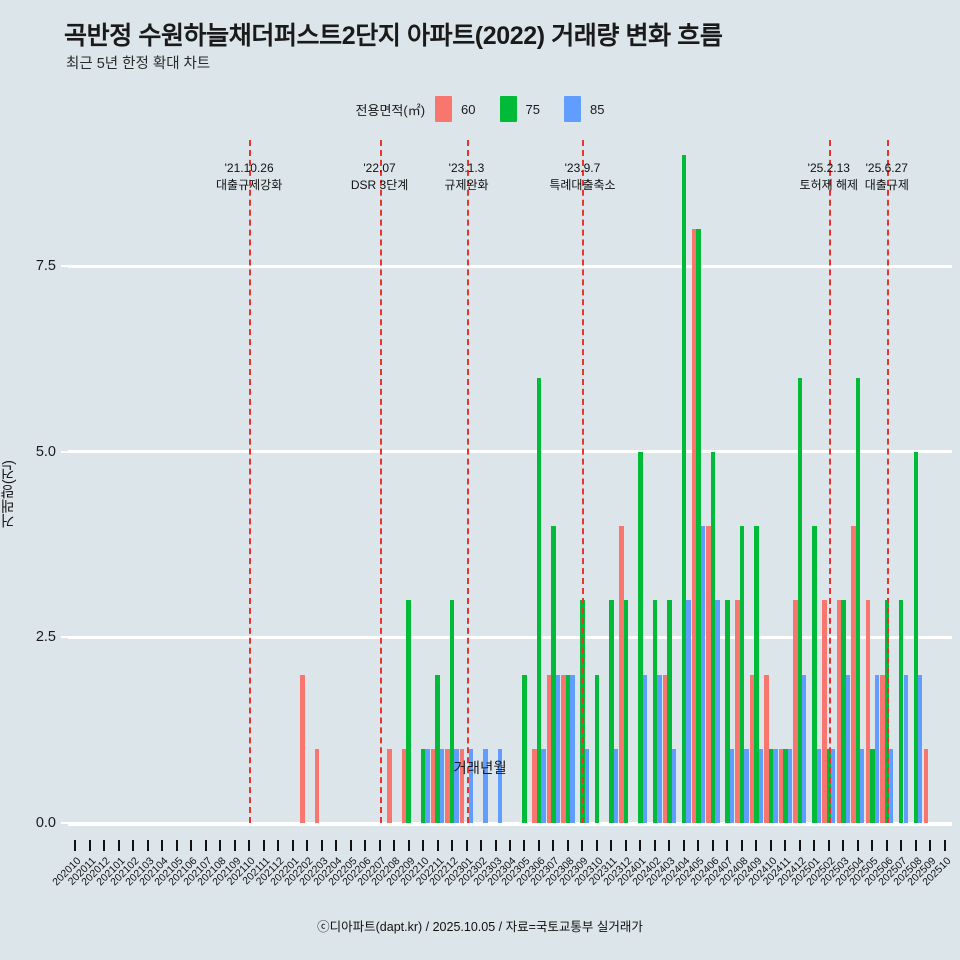 The width and height of the screenshot is (960, 960). I want to click on legend-item-85: 85, so click(583, 109).